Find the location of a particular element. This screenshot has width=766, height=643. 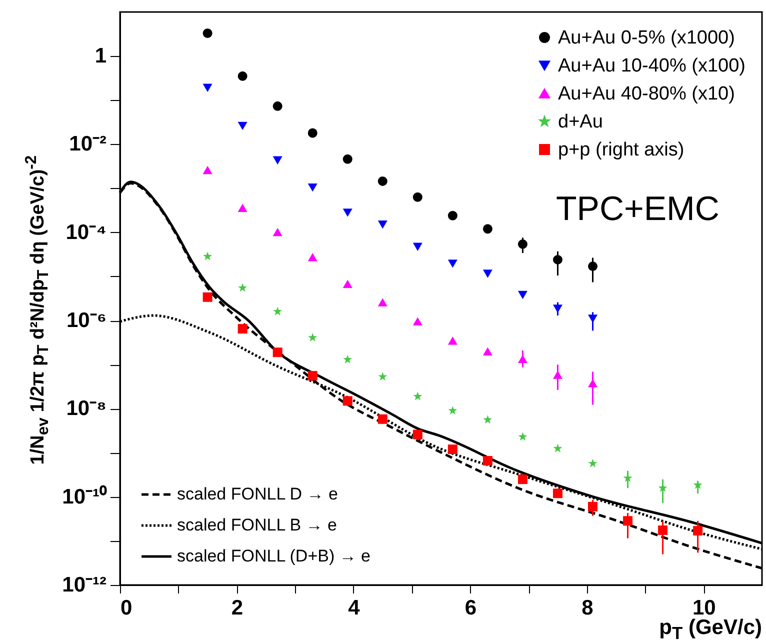

y-tick-label: 10⁻⁴ is located at coordinates (86, 232).